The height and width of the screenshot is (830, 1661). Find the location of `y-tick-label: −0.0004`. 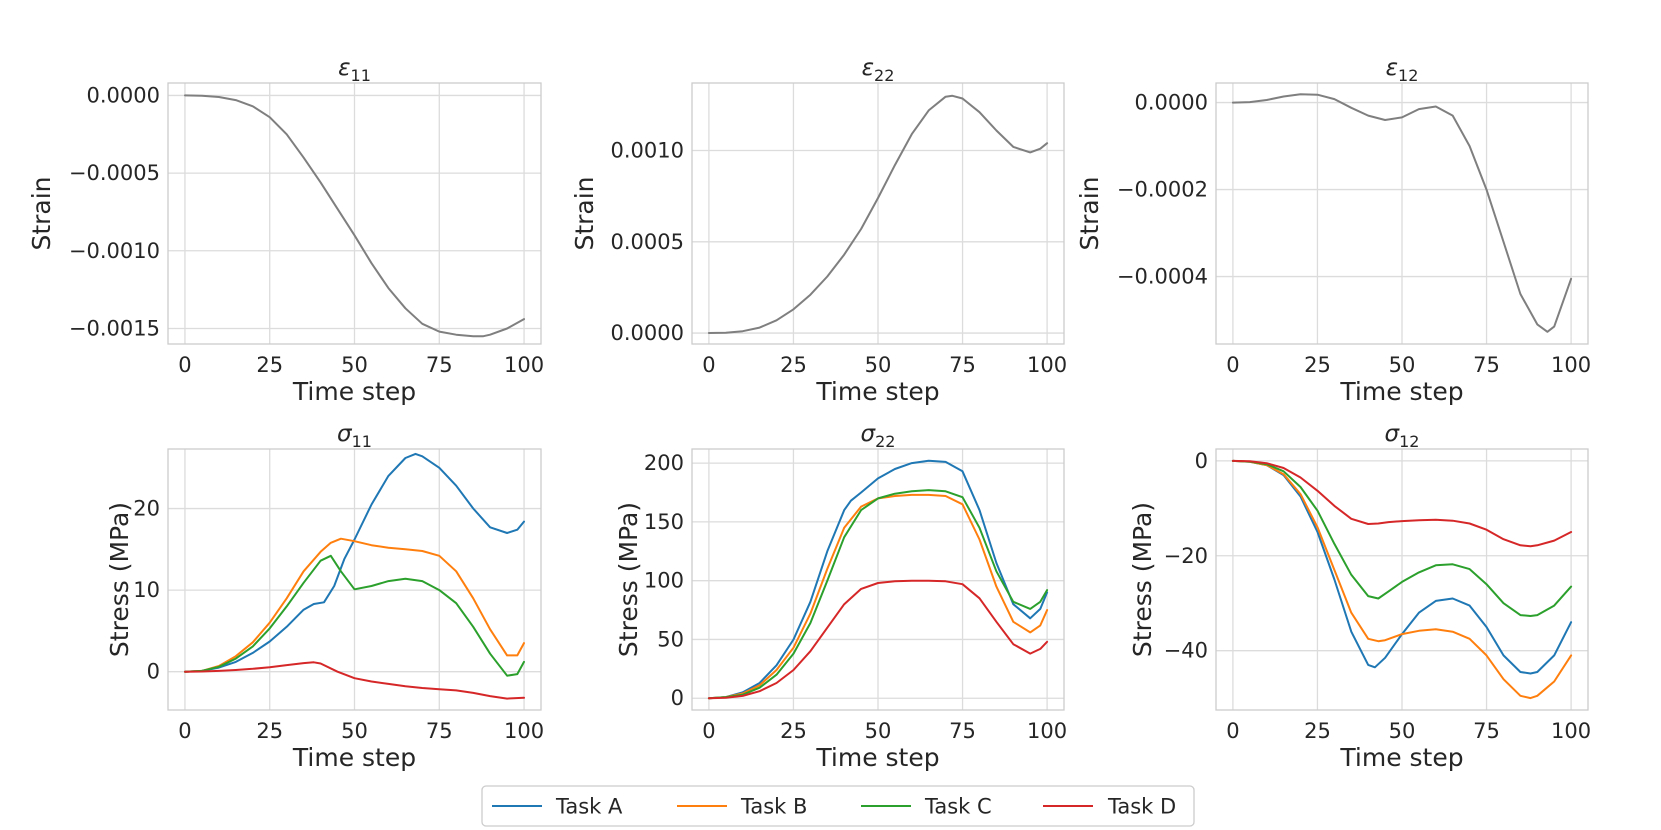

y-tick-label: −0.0004 is located at coordinates (1162, 277).